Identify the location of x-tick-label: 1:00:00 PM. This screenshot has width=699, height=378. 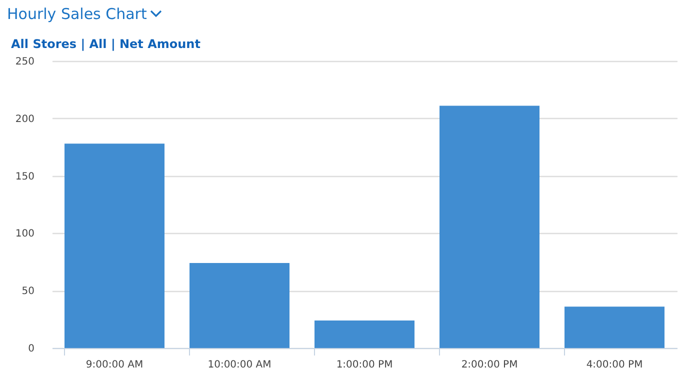
(364, 365).